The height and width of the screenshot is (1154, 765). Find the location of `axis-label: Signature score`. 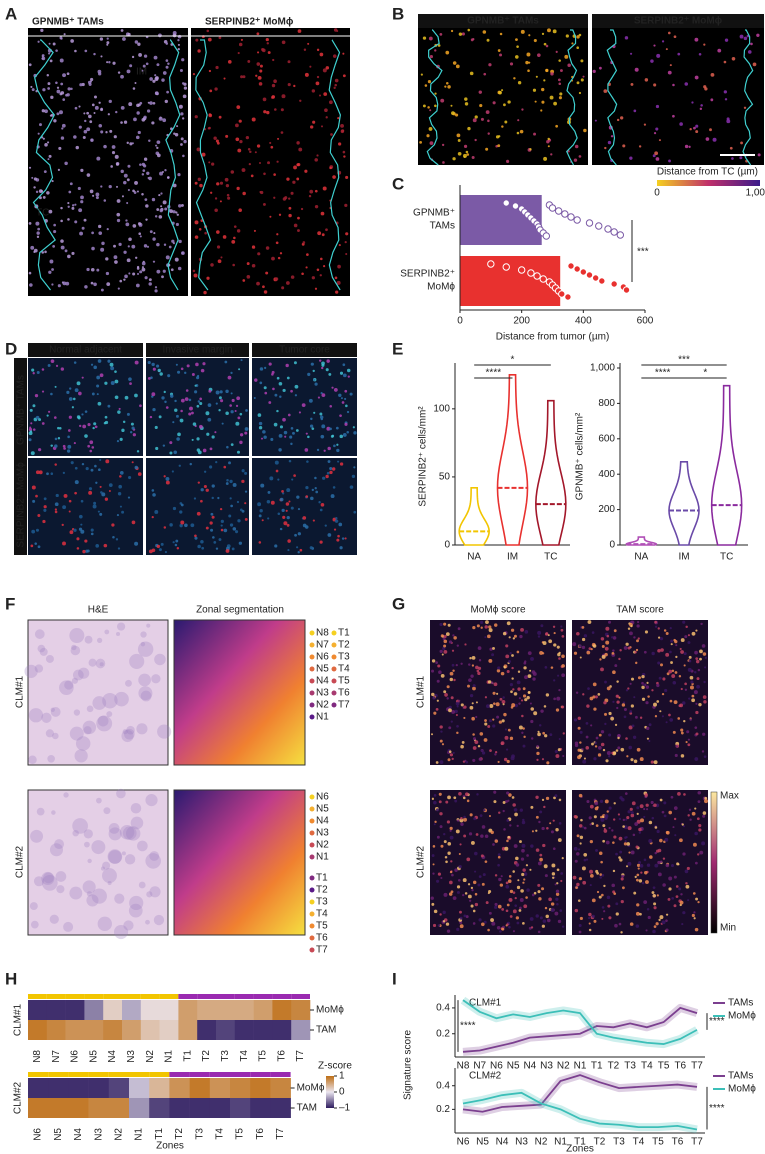

axis-label: Signature score is located at coordinates (408, 1065).